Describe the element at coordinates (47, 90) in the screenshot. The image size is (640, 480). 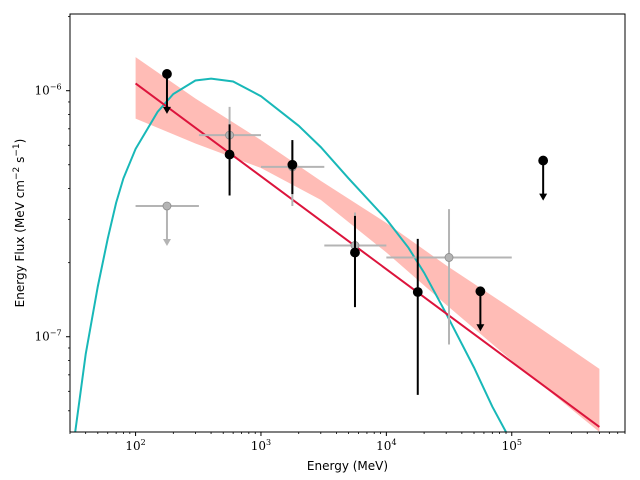
I see `y-tick-label-1: 10⁻⁶` at that location.